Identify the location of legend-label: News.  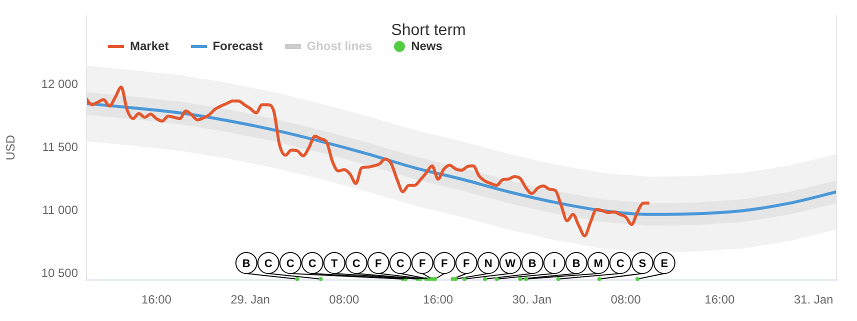
(426, 46).